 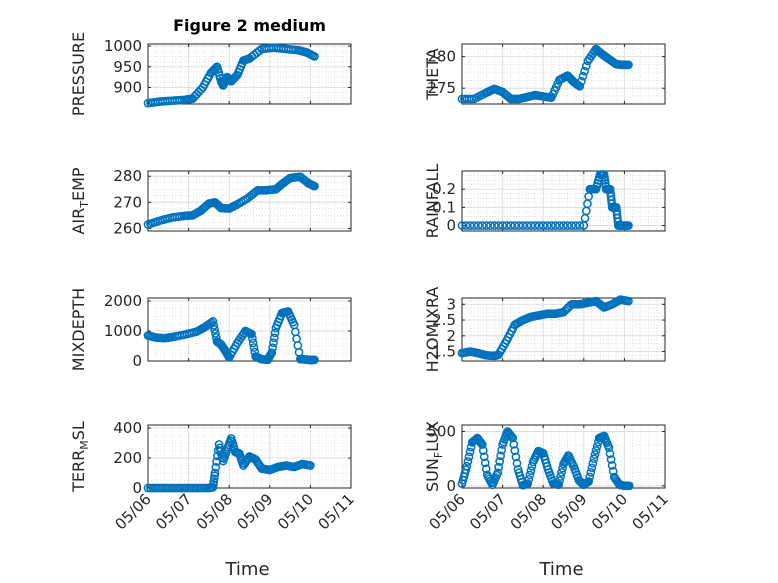 What do you see at coordinates (441, 432) in the screenshot?
I see `y-tick-label: 500` at bounding box center [441, 432].